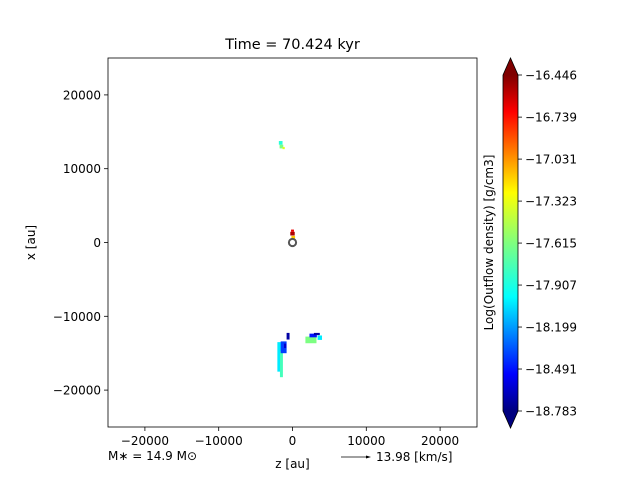 The width and height of the screenshot is (640, 480). What do you see at coordinates (292, 464) in the screenshot?
I see `x-axis-label: z [au]` at bounding box center [292, 464].